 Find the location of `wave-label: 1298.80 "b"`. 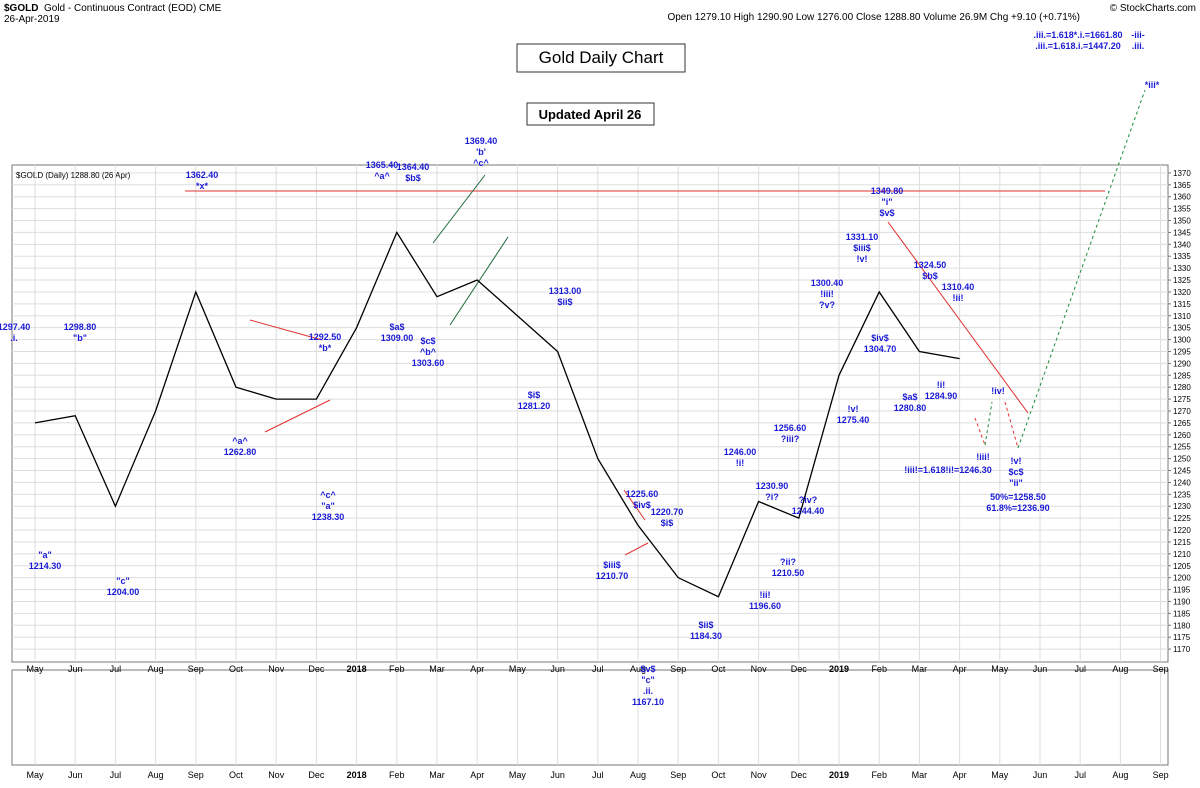

wave-label: 1298.80 "b" is located at coordinates (80, 332).